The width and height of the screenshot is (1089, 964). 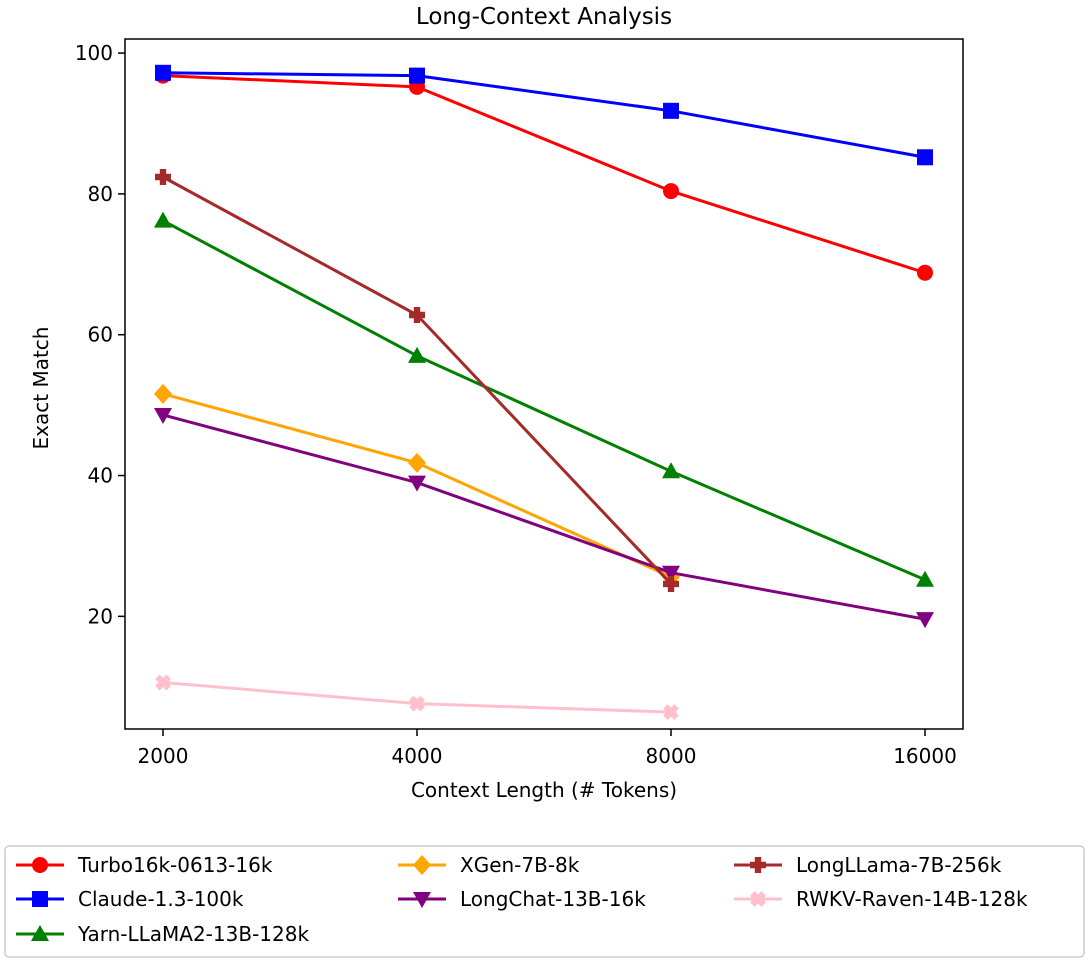 I want to click on y-tick-label: 100, so click(x=94, y=53).